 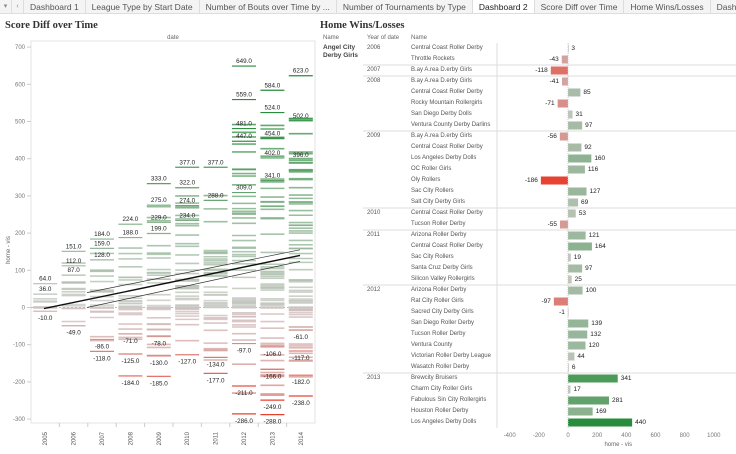 What do you see at coordinates (442, 312) in the screenshot?
I see `opponent-name: Sacred City Derby Girls` at bounding box center [442, 312].